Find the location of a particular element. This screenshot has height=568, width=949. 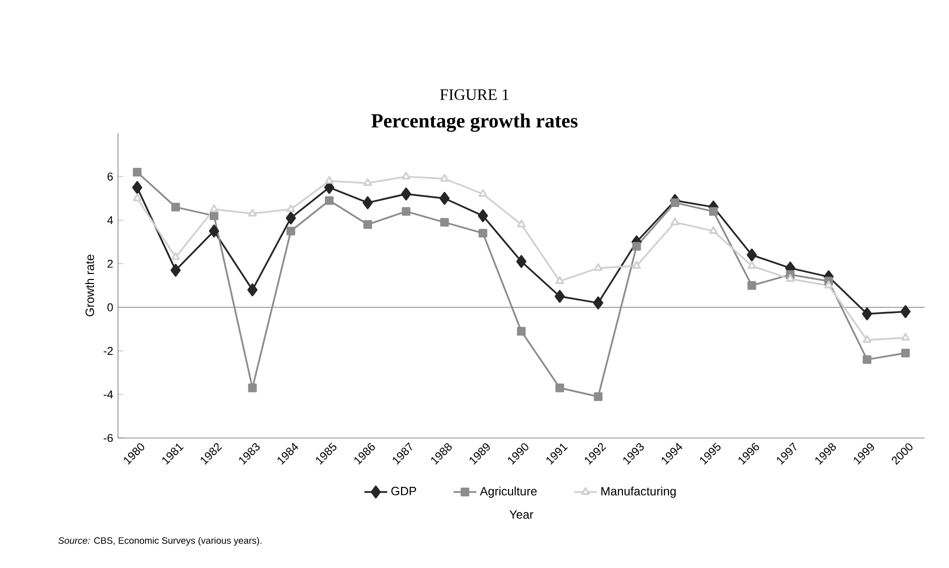

legend-label: Manufacturing is located at coordinates (638, 492).